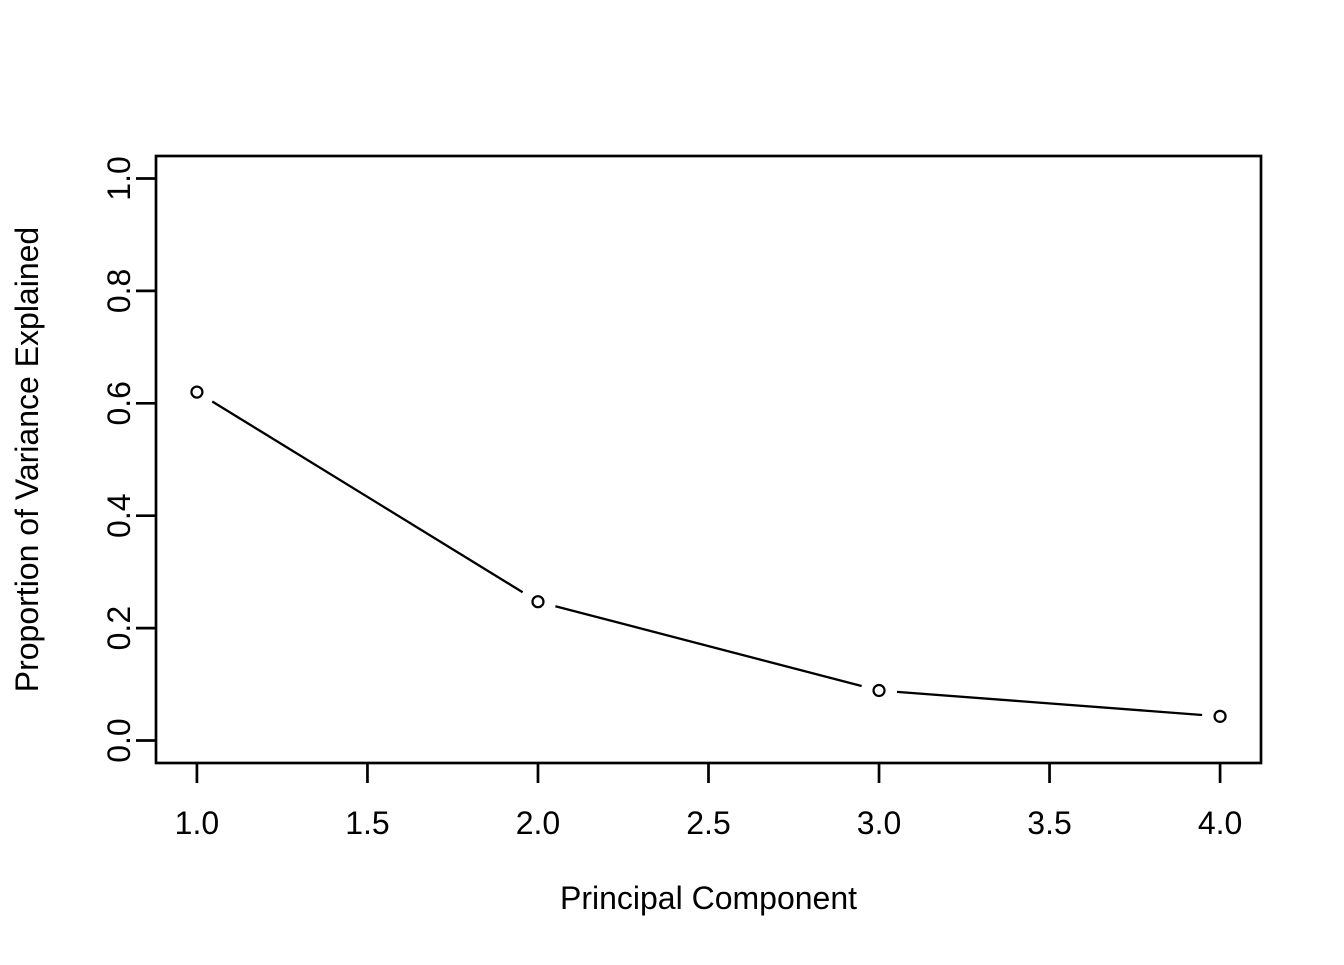  I want to click on x-axis-title: Principal Component, so click(708, 898).